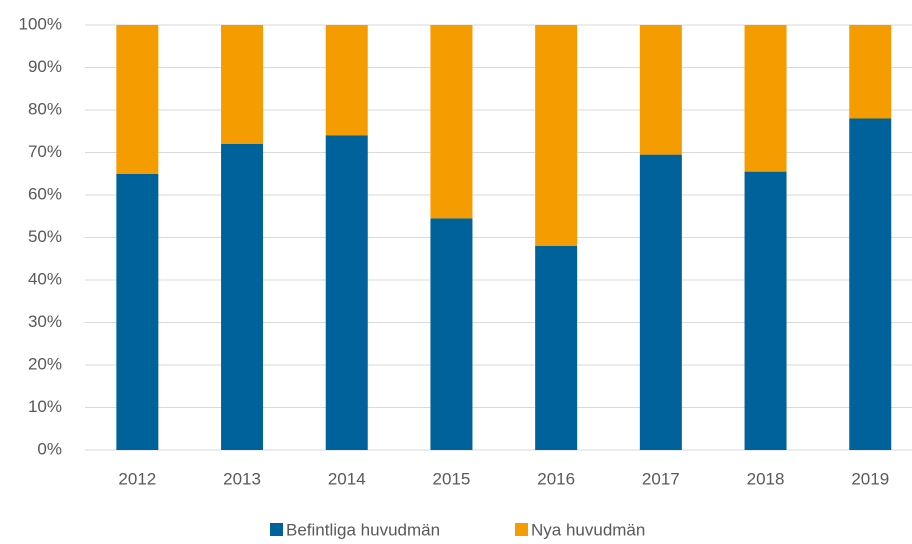 Image resolution: width=912 pixels, height=544 pixels. Describe the element at coordinates (45, 406) in the screenshot. I see `y-tick-label: 10%` at that location.